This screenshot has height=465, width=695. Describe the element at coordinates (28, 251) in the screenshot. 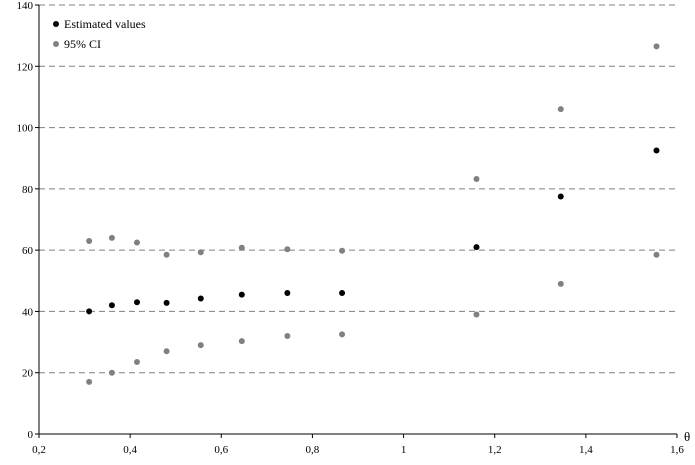

I see `y-tick-label-3: 60` at that location.